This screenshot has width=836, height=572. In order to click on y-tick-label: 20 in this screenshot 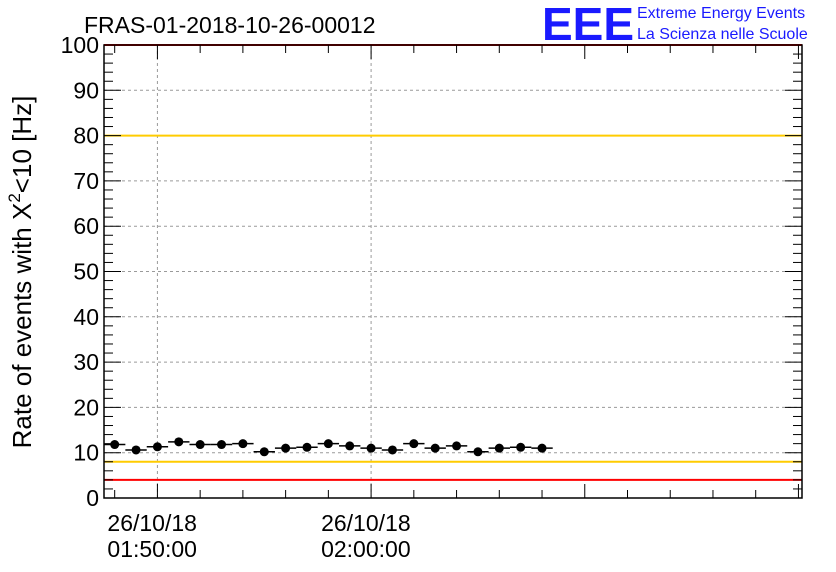, I will do `click(86, 407)`.